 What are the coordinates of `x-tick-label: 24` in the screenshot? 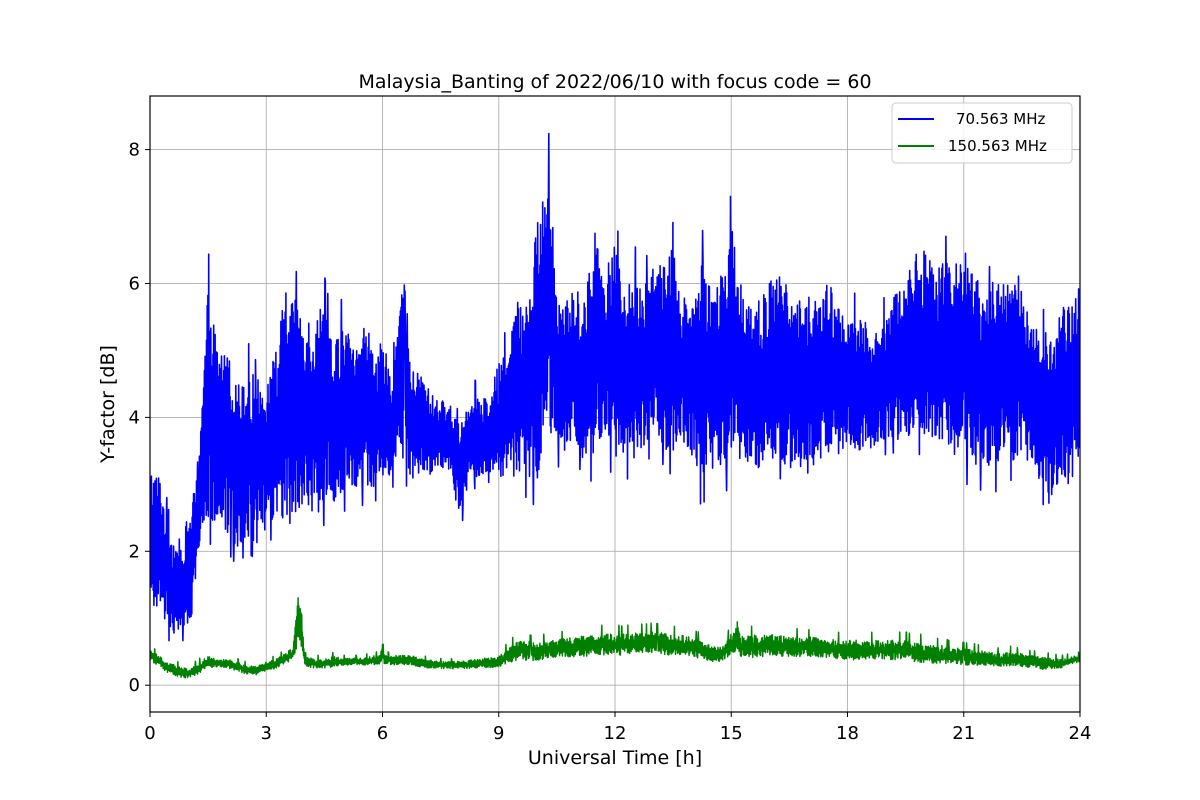 It's located at (1080, 733).